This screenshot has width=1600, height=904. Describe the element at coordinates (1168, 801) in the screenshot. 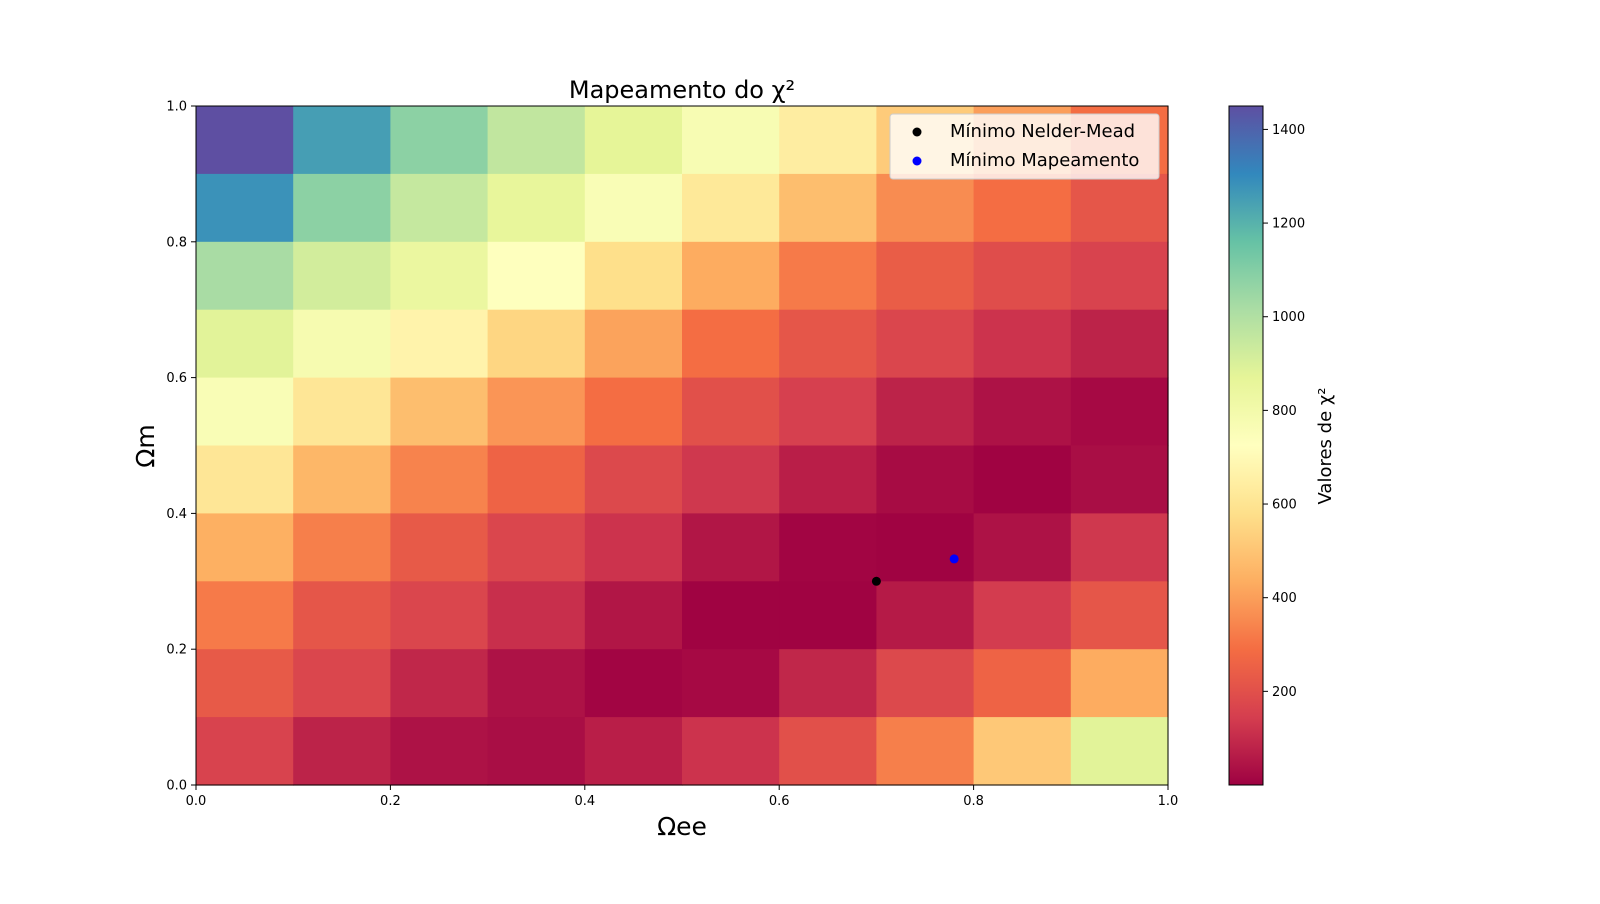

I see `x-tick-label: 1.0` at that location.